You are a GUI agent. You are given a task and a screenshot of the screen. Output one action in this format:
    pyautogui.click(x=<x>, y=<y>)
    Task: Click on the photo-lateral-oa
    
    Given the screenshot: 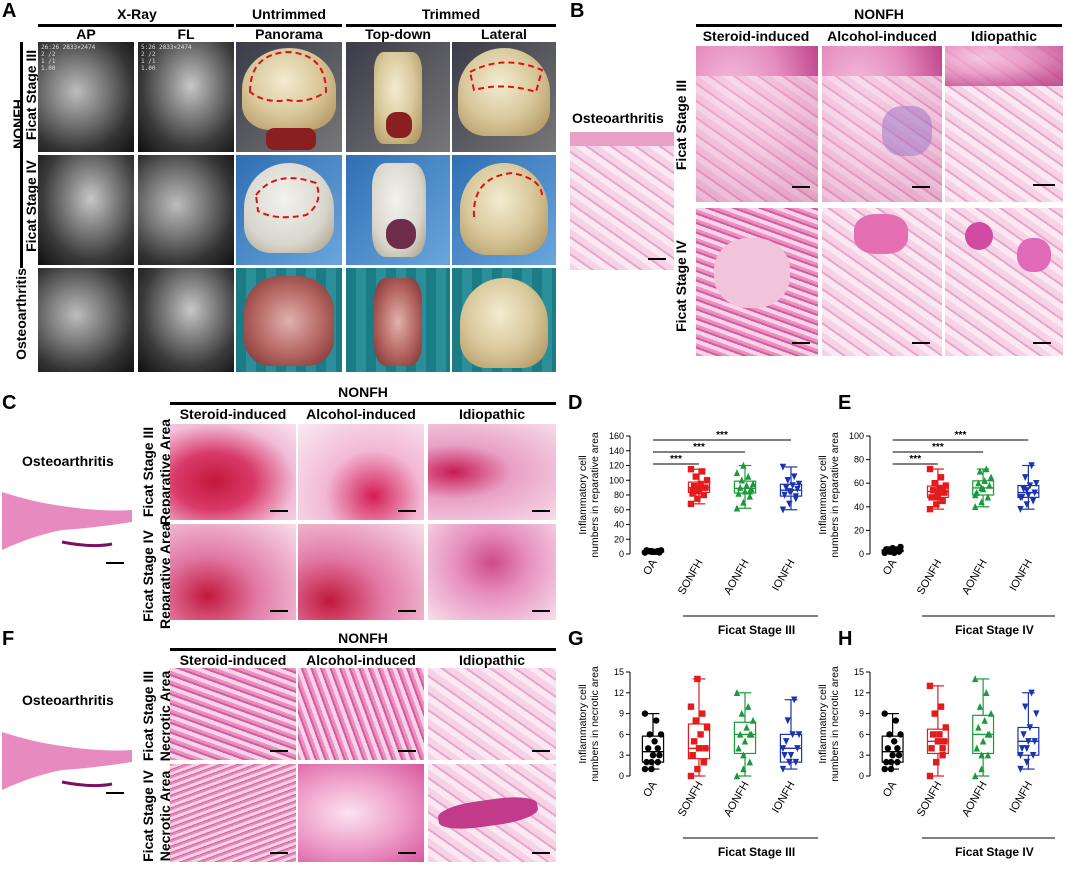 What is the action you would take?
    pyautogui.click(x=504, y=320)
    